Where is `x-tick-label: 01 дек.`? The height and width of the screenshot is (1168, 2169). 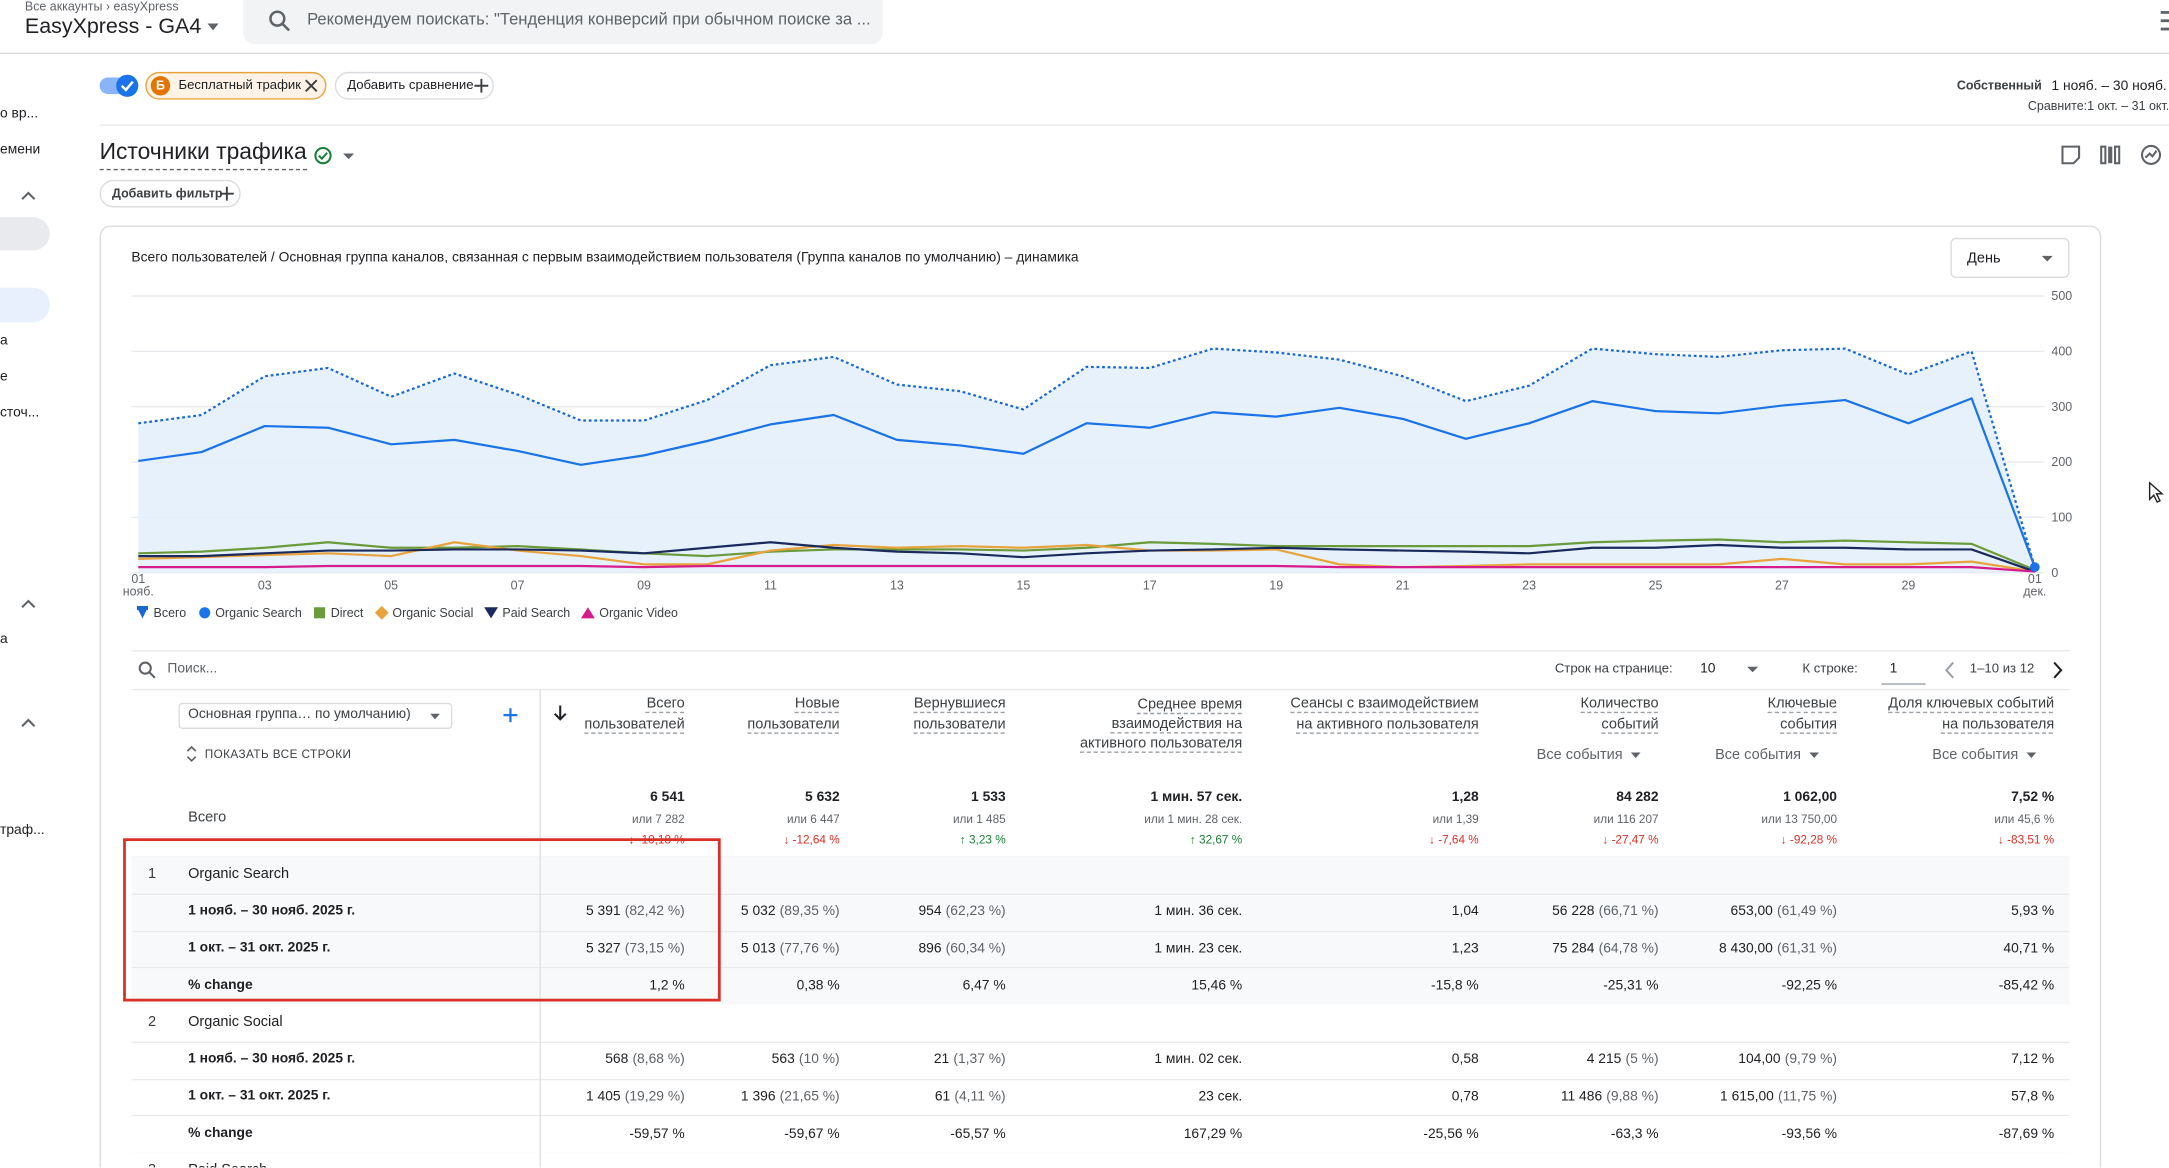 x-tick-label: 01 дек. is located at coordinates (2035, 585).